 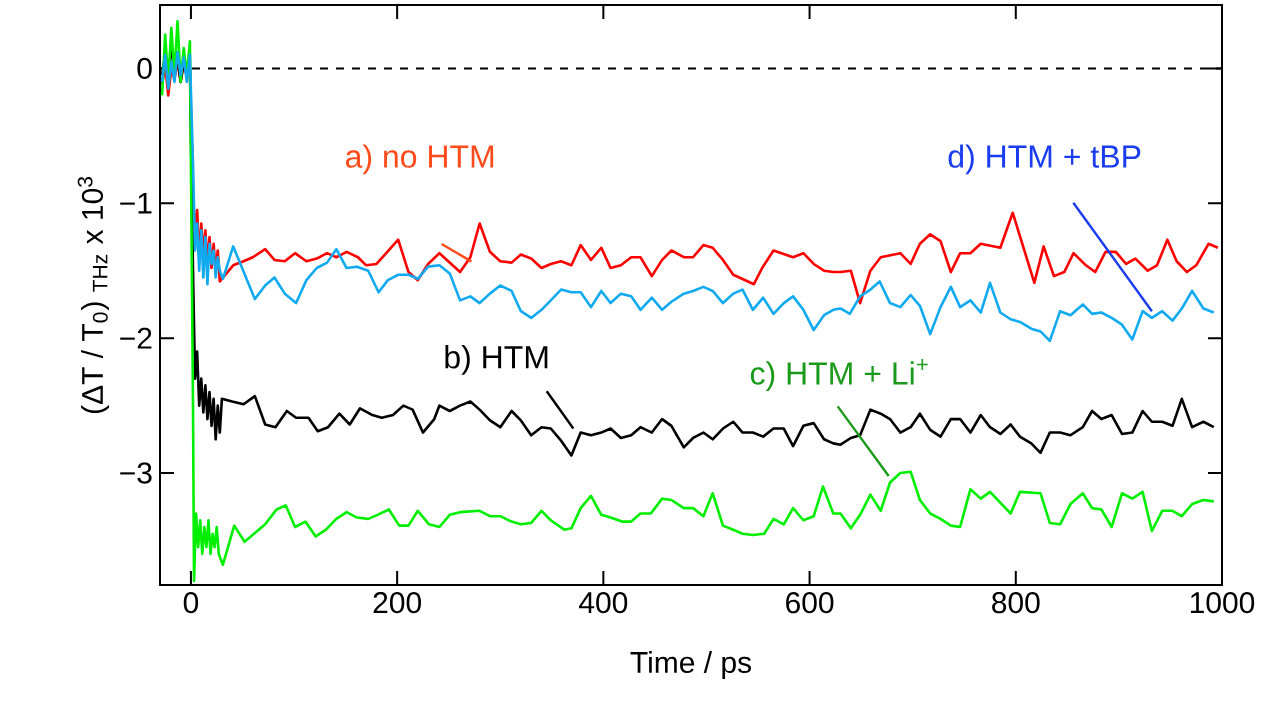 What do you see at coordinates (839, 375) in the screenshot?
I see `annotation: c) HTM + Li$^{+}$` at bounding box center [839, 375].